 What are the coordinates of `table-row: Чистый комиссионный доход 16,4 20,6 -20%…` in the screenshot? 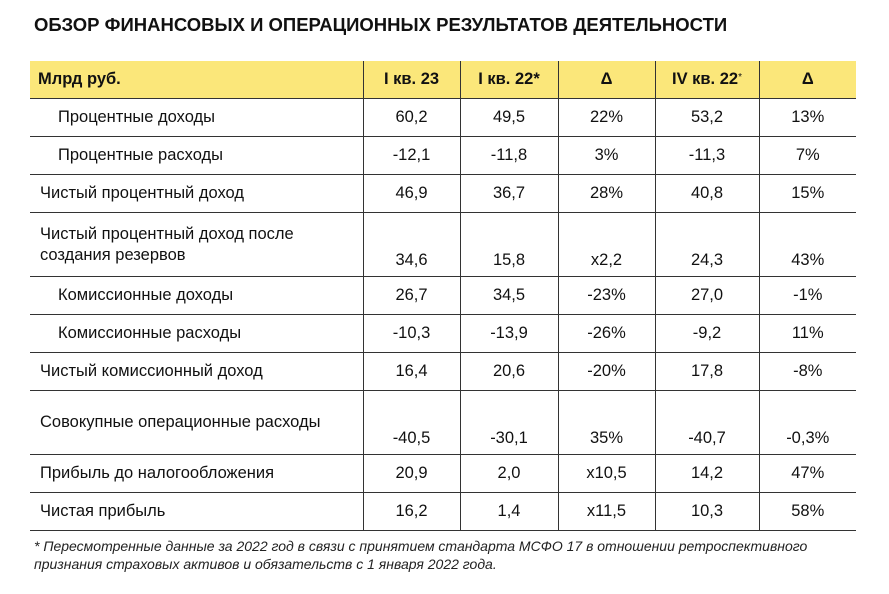 It's located at (443, 371).